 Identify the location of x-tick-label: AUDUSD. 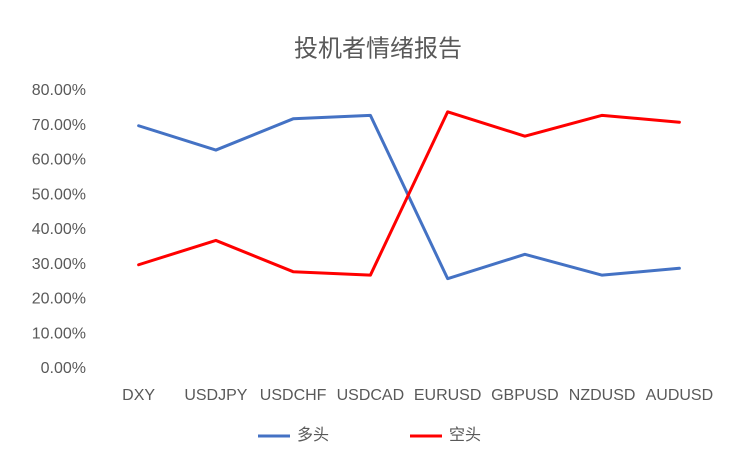
(680, 395).